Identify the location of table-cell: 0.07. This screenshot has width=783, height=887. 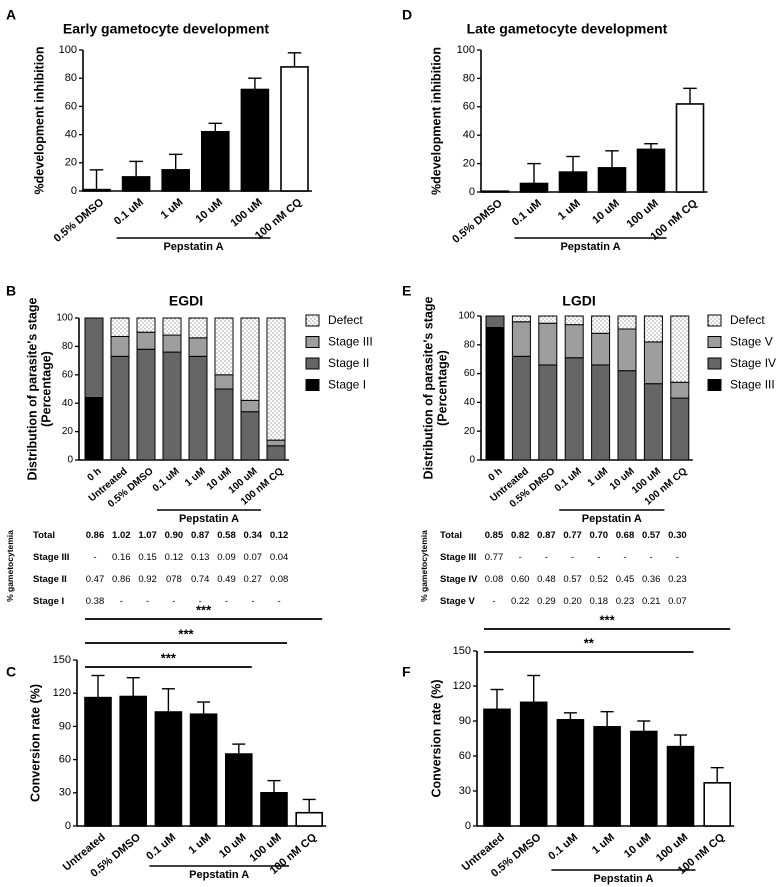
(677, 601).